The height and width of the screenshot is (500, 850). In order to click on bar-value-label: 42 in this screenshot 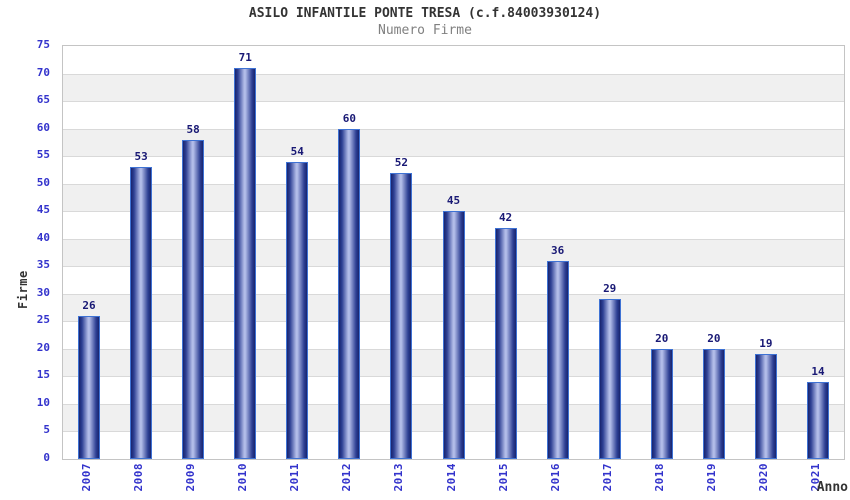, I will do `click(505, 217)`.